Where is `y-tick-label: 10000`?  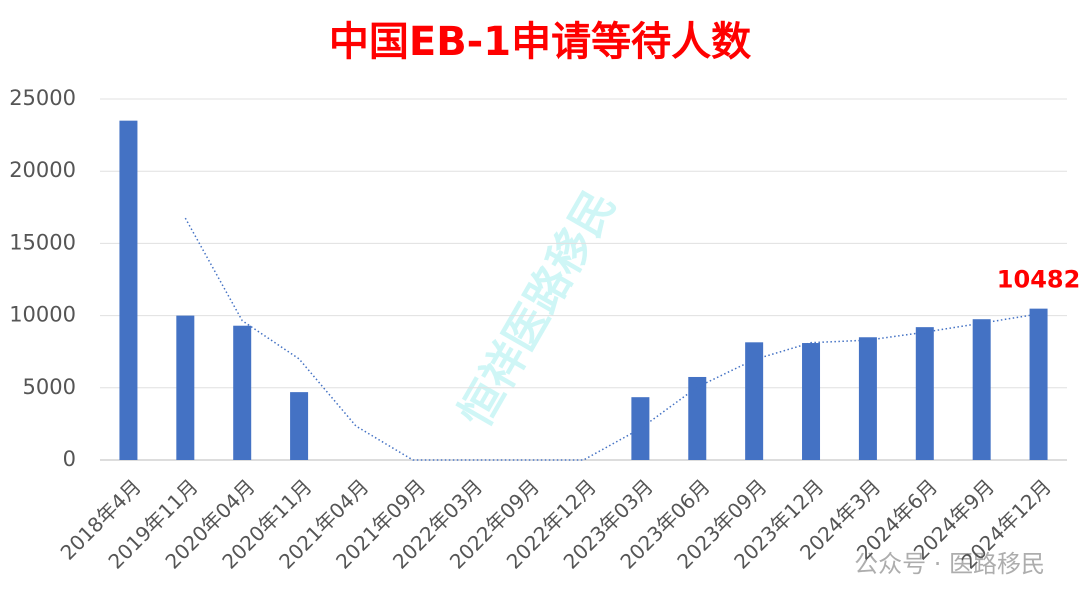 y-tick-label: 10000 is located at coordinates (42, 315).